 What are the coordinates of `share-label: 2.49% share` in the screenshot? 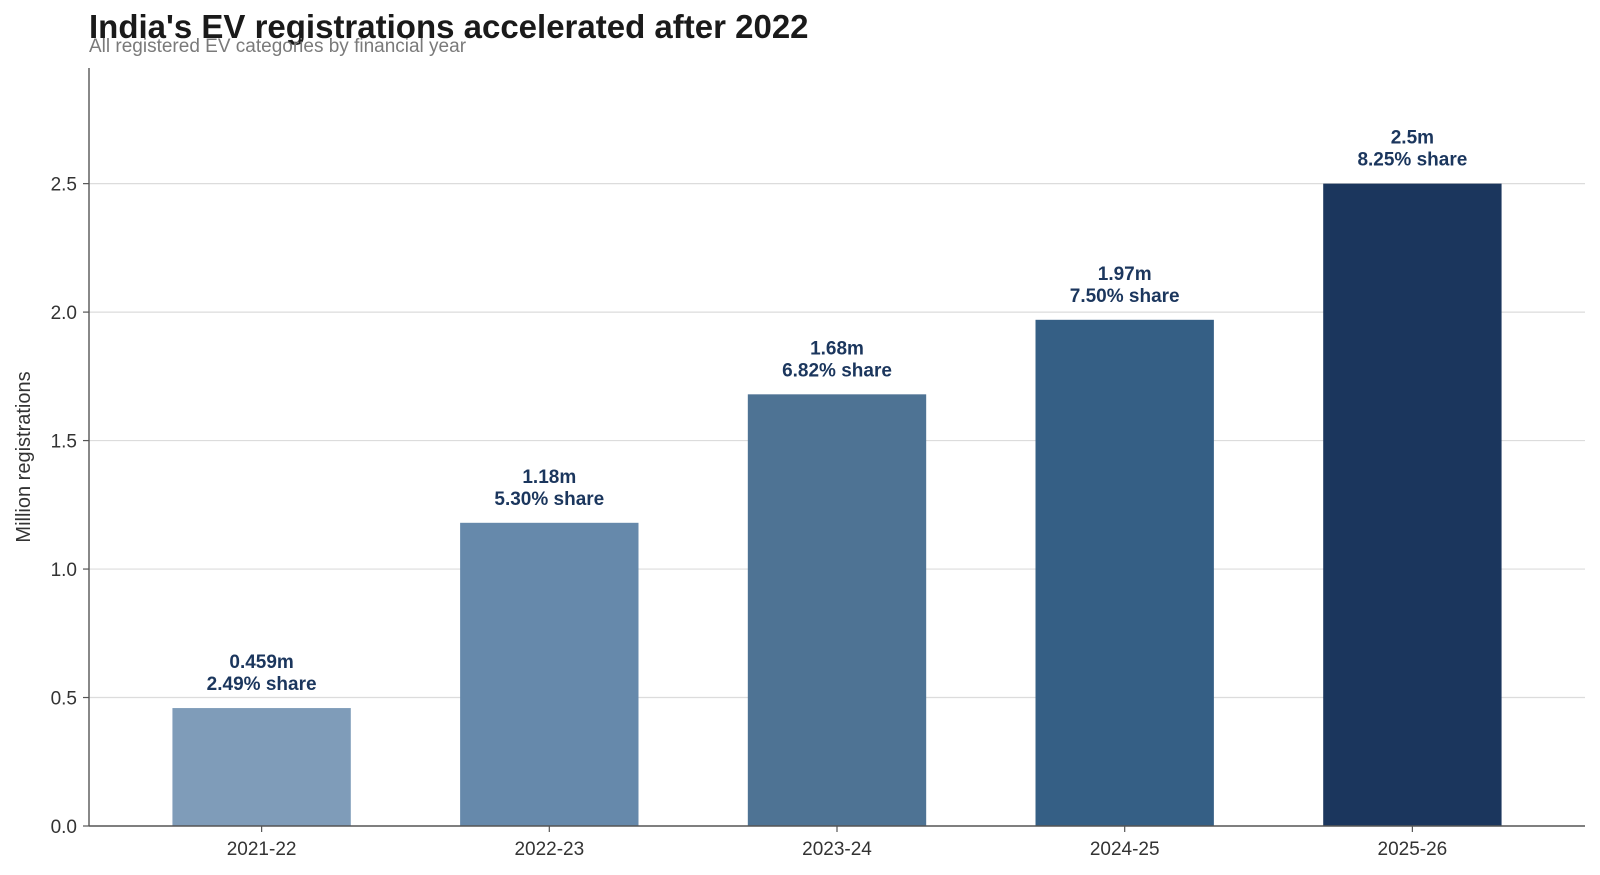 It's located at (262, 684).